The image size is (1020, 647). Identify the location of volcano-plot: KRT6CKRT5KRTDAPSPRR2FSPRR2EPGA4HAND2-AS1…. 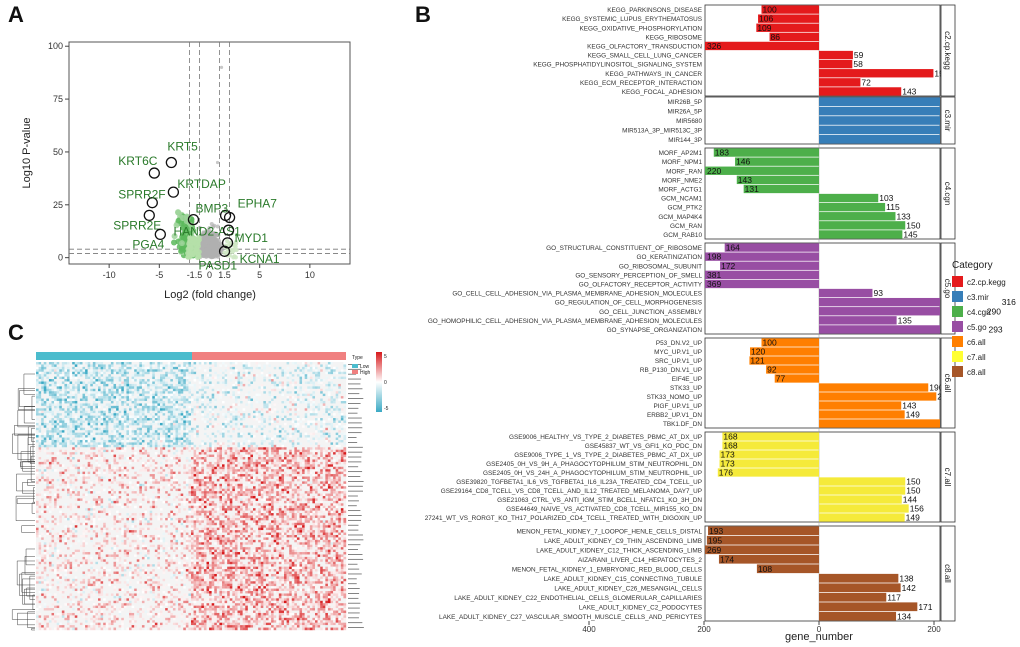
(186, 171).